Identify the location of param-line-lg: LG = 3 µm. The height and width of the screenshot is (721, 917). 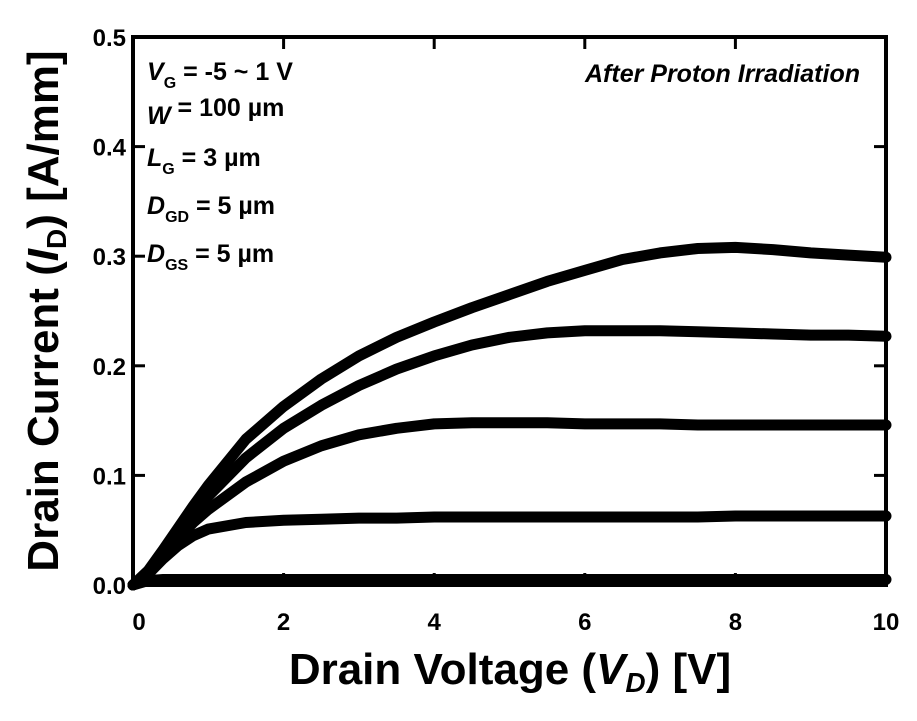
(204, 161).